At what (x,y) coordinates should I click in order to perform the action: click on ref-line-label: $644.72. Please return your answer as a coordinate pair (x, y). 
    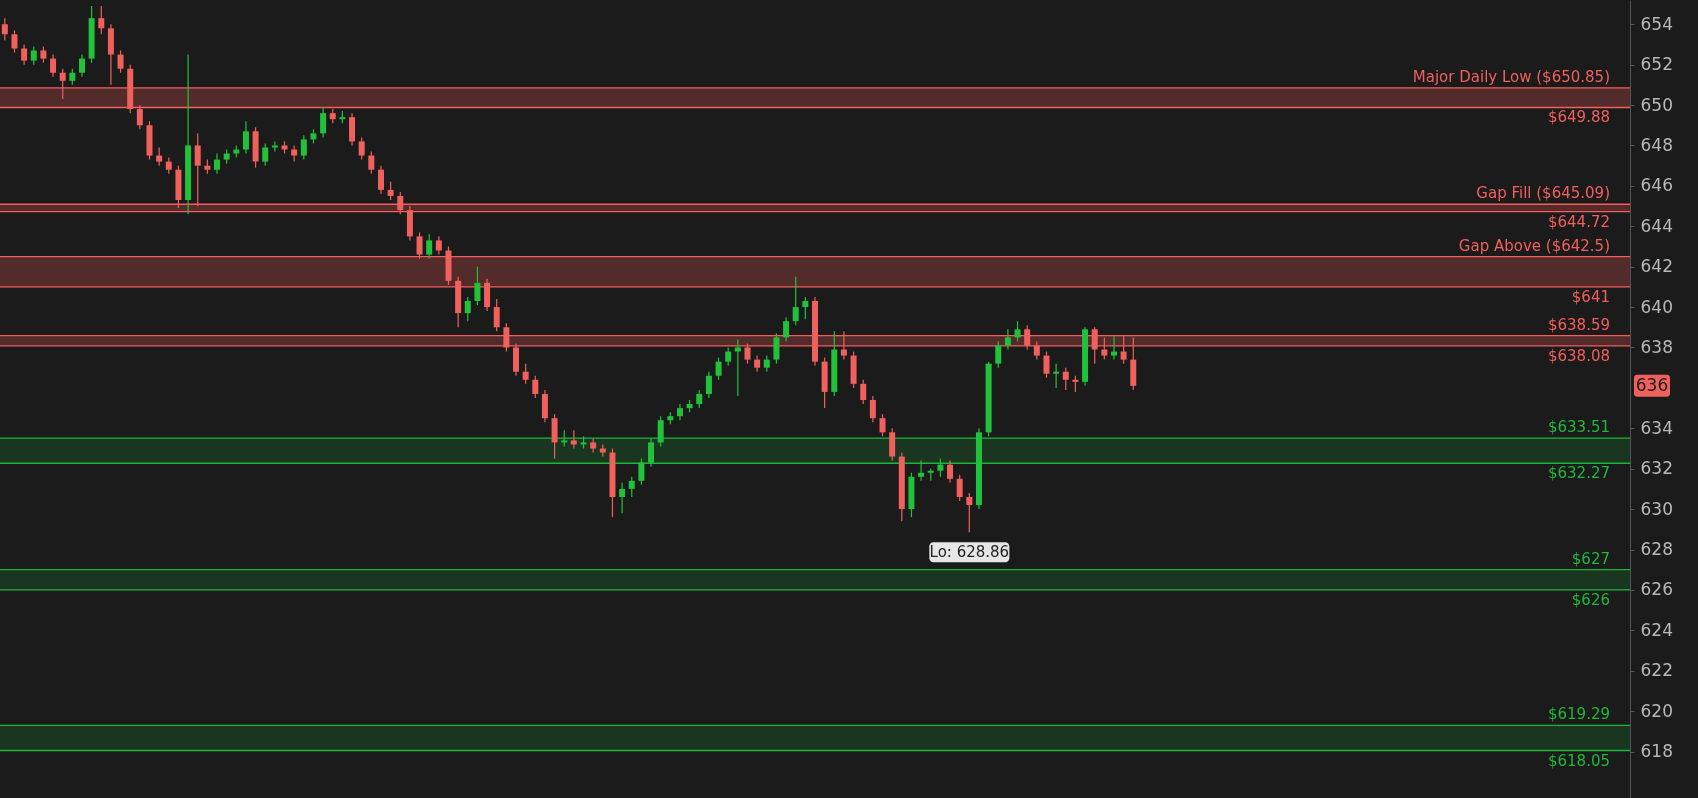
    Looking at the image, I should click on (1578, 221).